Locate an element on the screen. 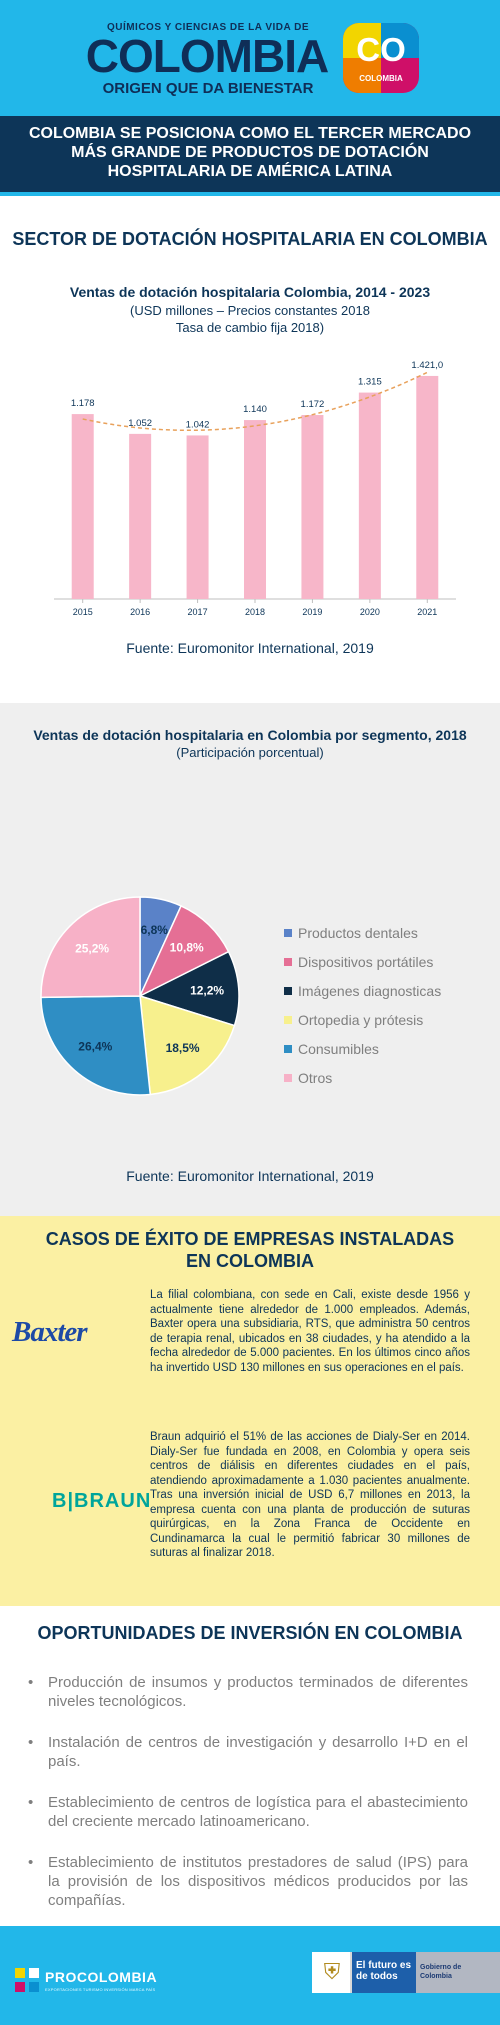  sales-chart-subtitle-line2: Tasa de cambio fija 2018) is located at coordinates (250, 327).